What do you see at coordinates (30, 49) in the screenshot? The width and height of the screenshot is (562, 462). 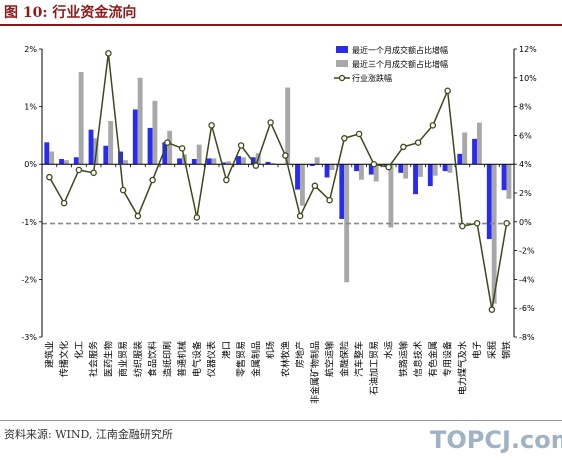 I see `left-tick-label-5: 2%` at bounding box center [30, 49].